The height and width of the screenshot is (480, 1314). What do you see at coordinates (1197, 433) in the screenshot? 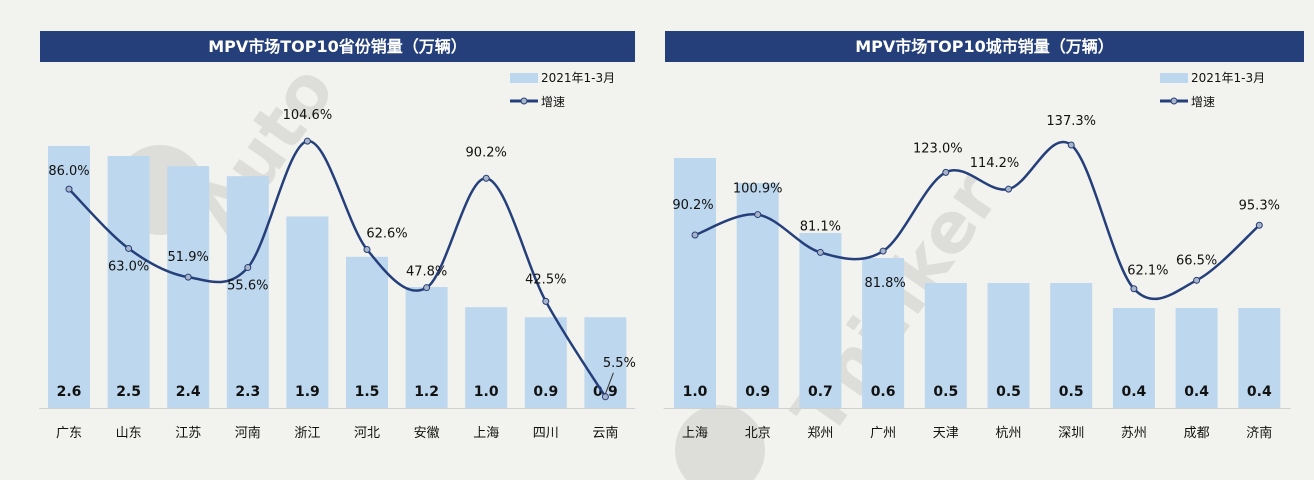
I see `x-tick-label: 成都` at bounding box center [1197, 433].